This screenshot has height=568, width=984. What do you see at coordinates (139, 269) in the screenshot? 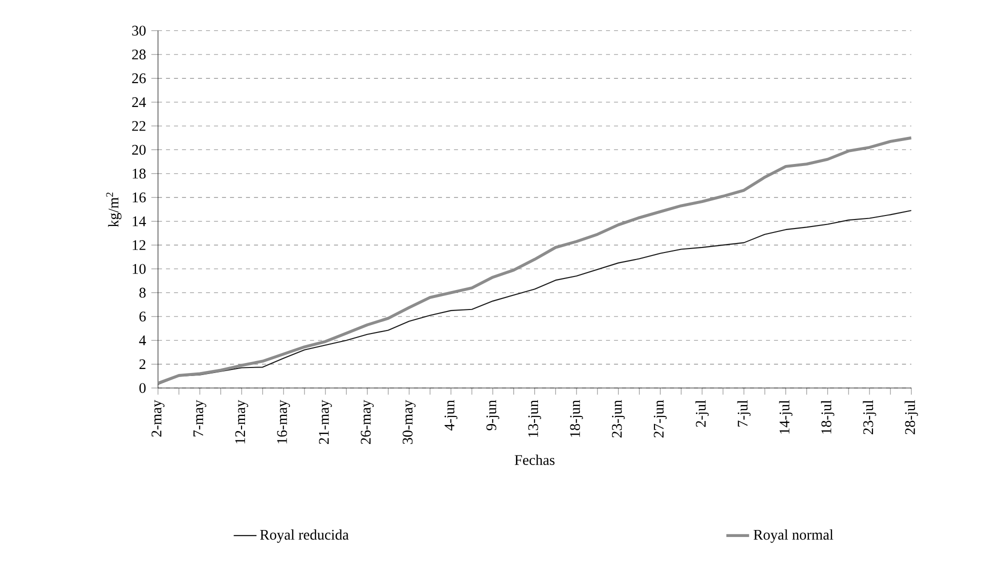
I see `y-tick-label: 10` at bounding box center [139, 269].